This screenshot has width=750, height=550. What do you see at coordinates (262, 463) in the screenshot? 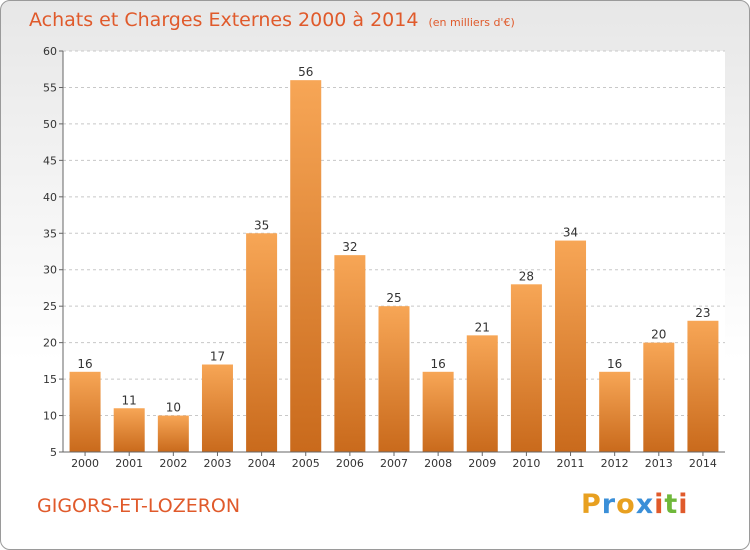
I see `x-tick-label: 2004` at bounding box center [262, 463].